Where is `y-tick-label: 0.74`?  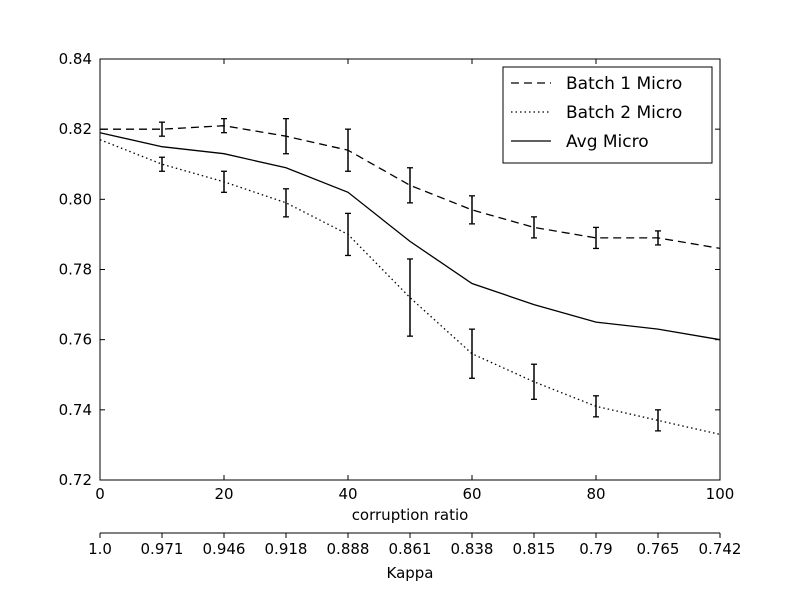 y-tick-label: 0.74 is located at coordinates (75, 410).